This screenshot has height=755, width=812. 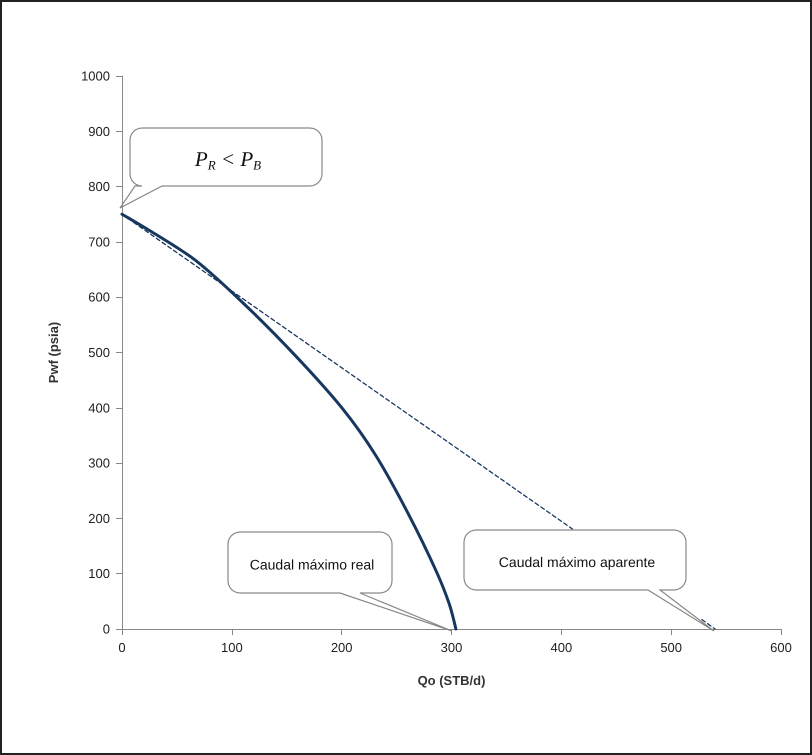 What do you see at coordinates (781, 647) in the screenshot?
I see `x-tick-label: 600` at bounding box center [781, 647].